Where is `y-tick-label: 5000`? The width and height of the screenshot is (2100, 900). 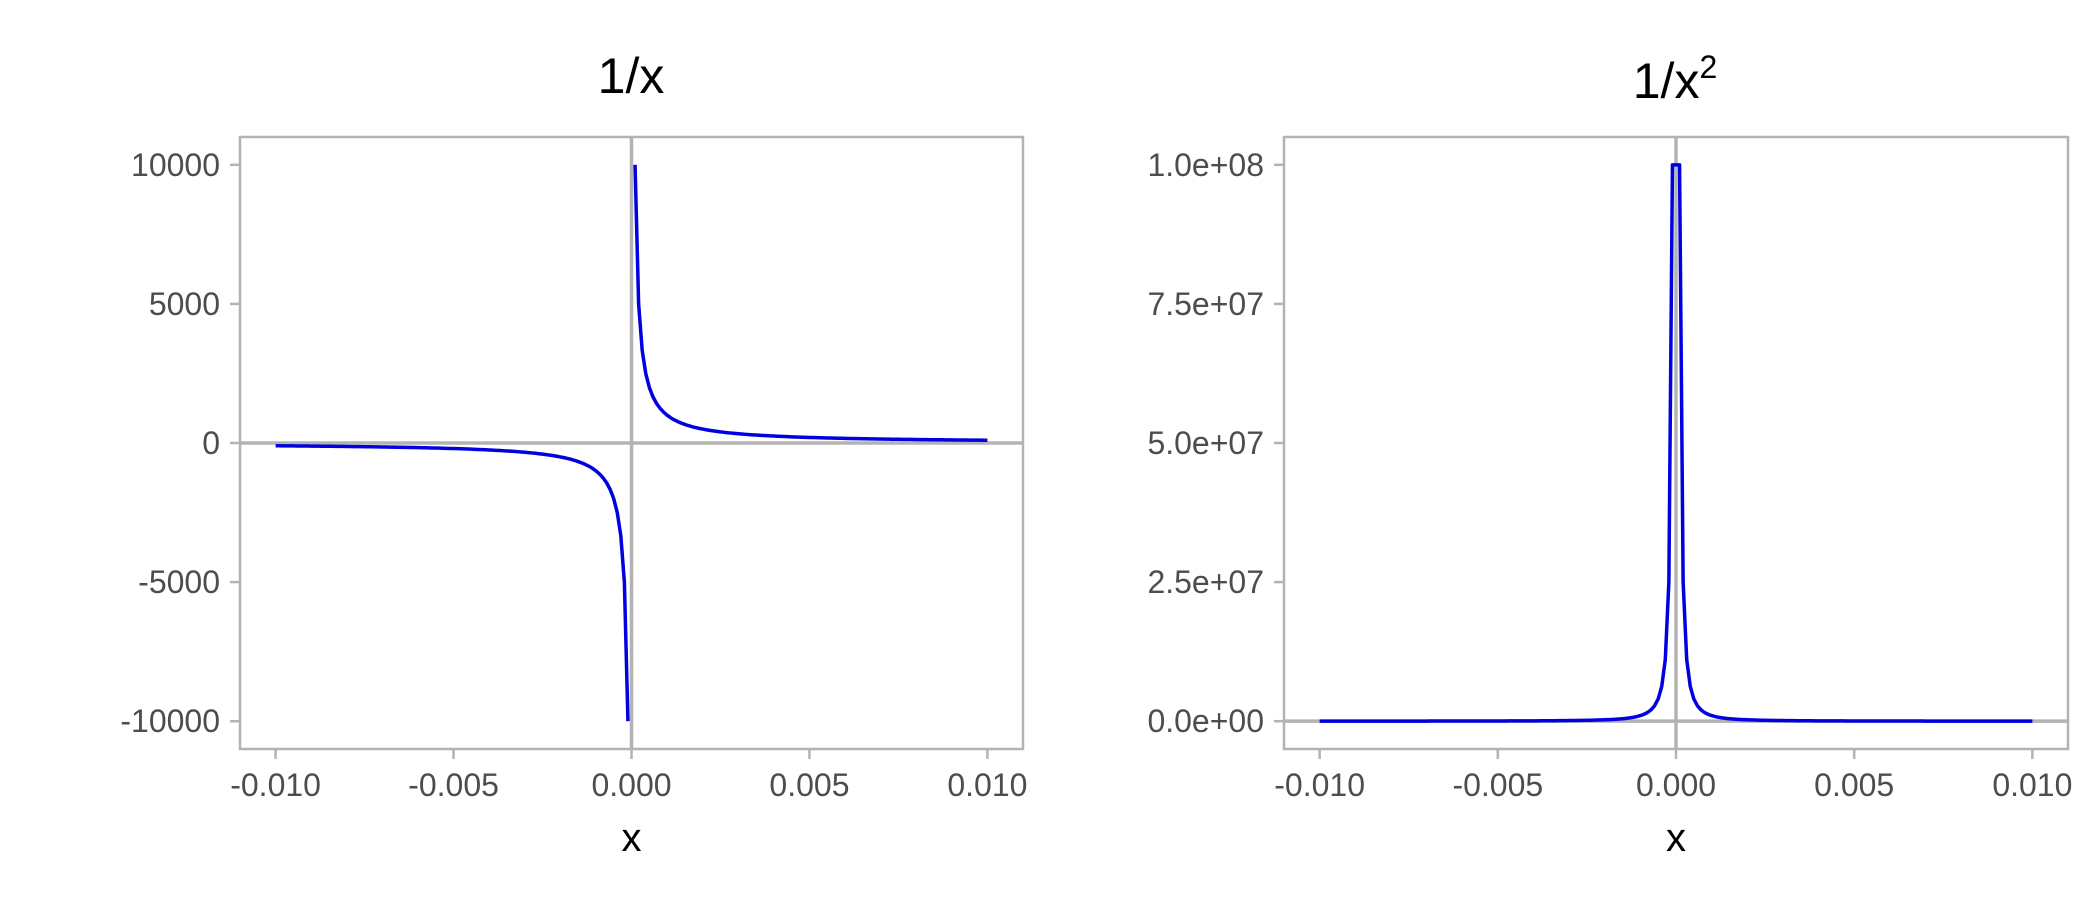 y-tick-label: 5000 is located at coordinates (184, 304).